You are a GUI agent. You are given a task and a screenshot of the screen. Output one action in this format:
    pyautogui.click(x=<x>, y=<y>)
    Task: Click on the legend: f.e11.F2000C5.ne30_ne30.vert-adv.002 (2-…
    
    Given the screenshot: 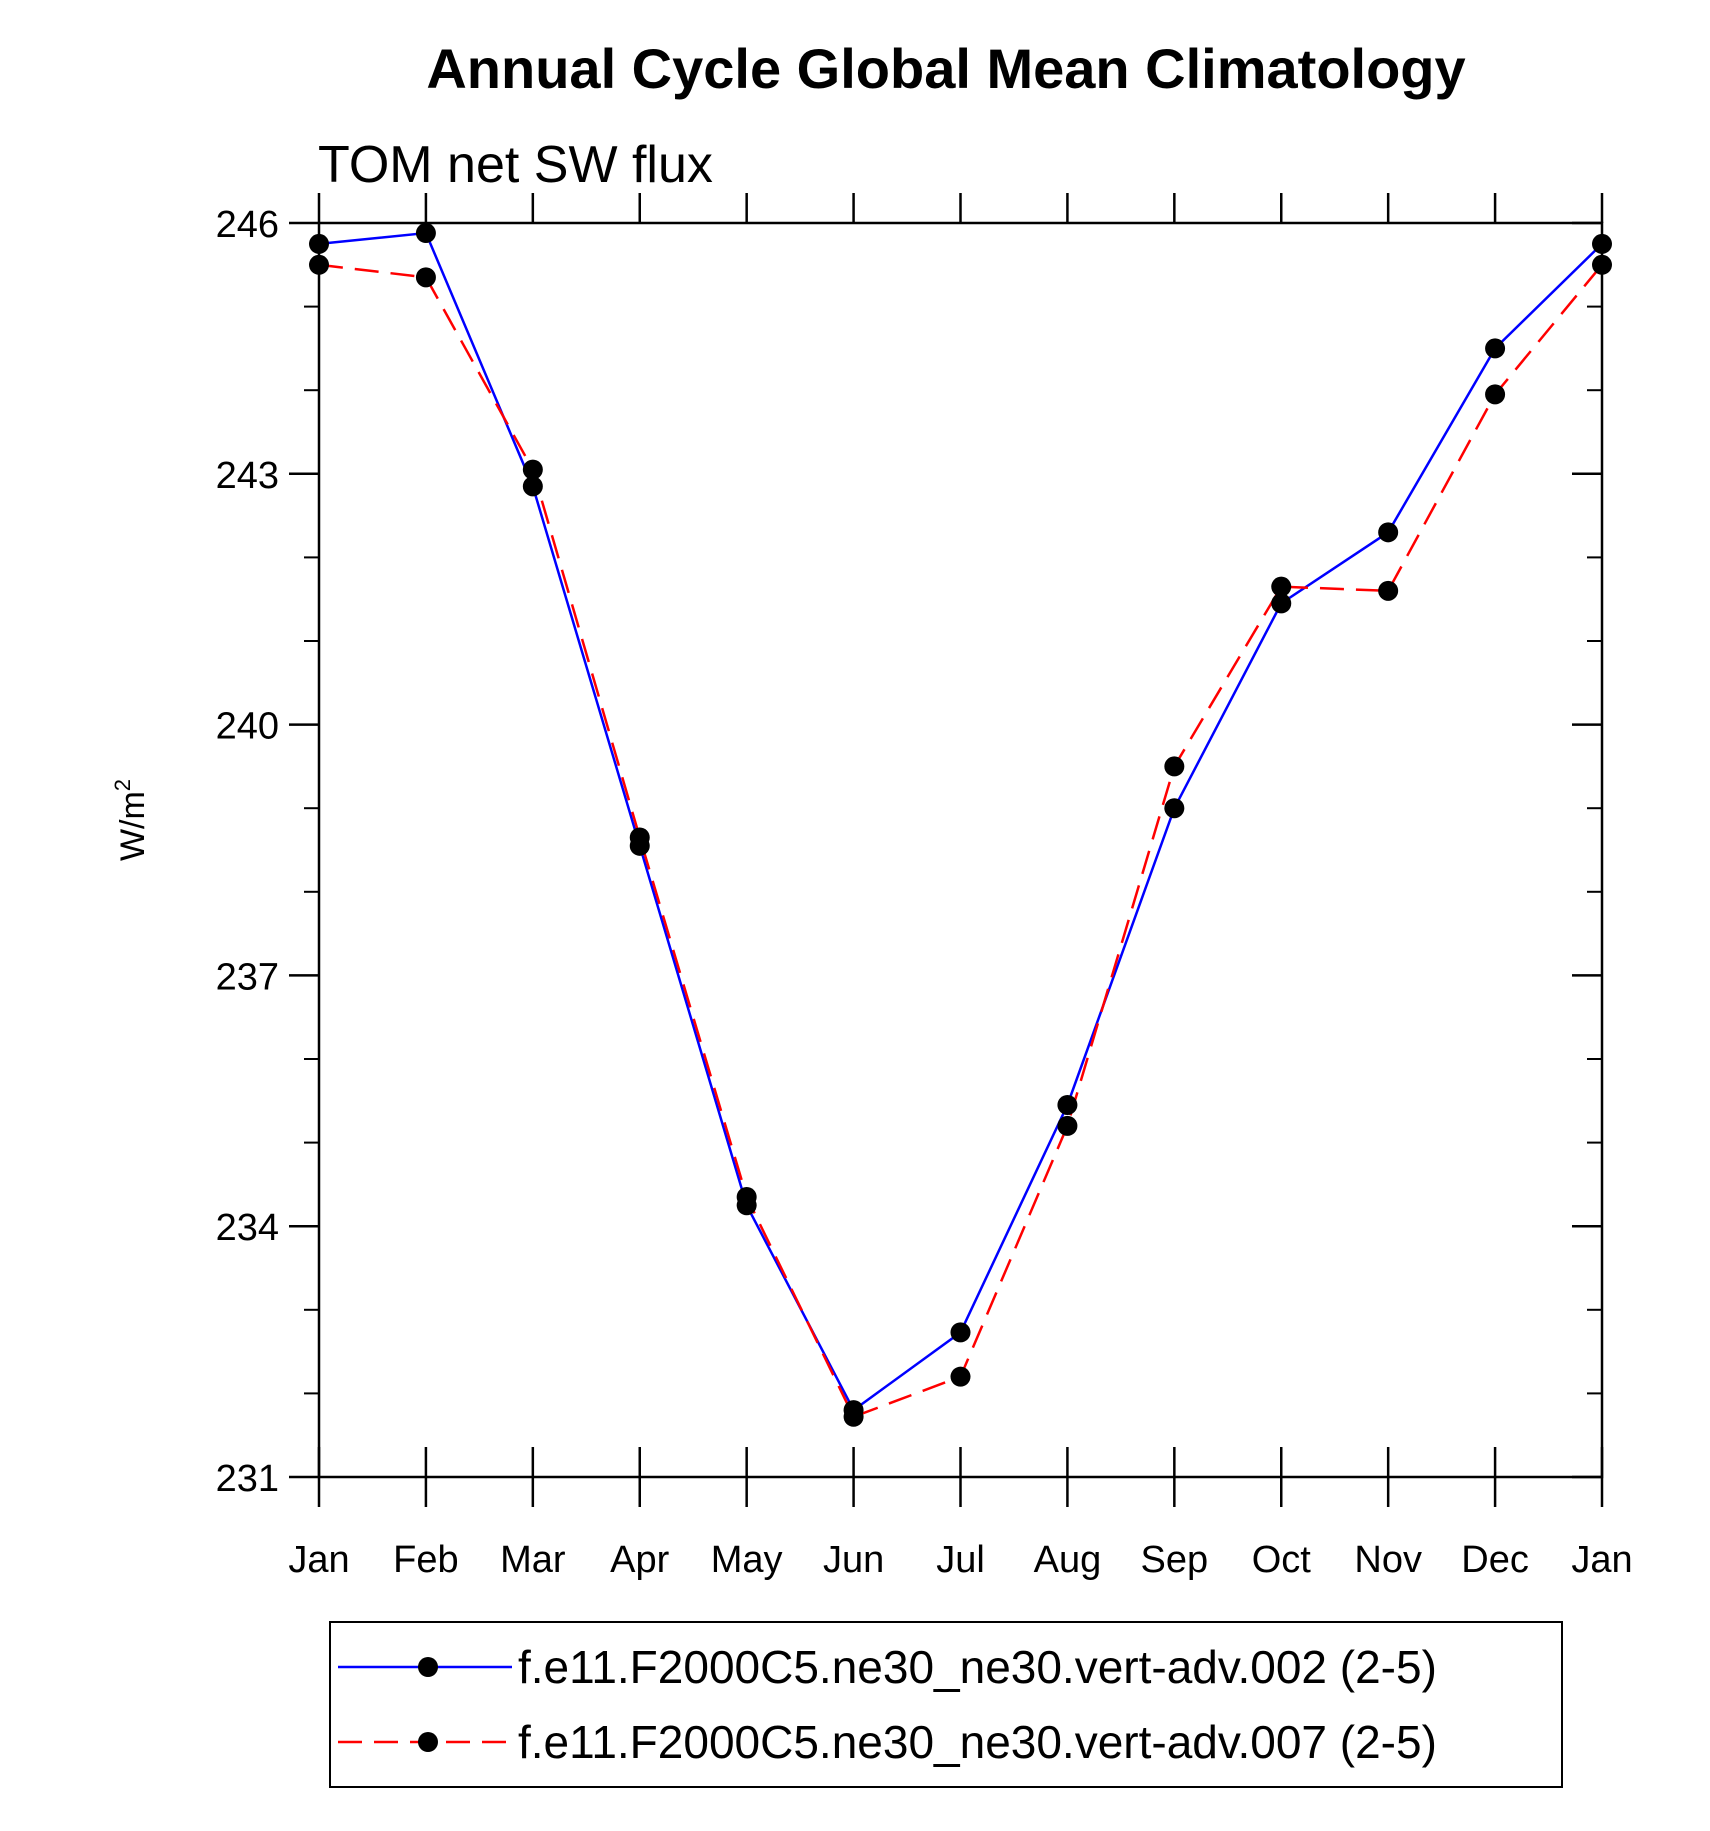 What is the action you would take?
    pyautogui.click(x=946, y=1704)
    